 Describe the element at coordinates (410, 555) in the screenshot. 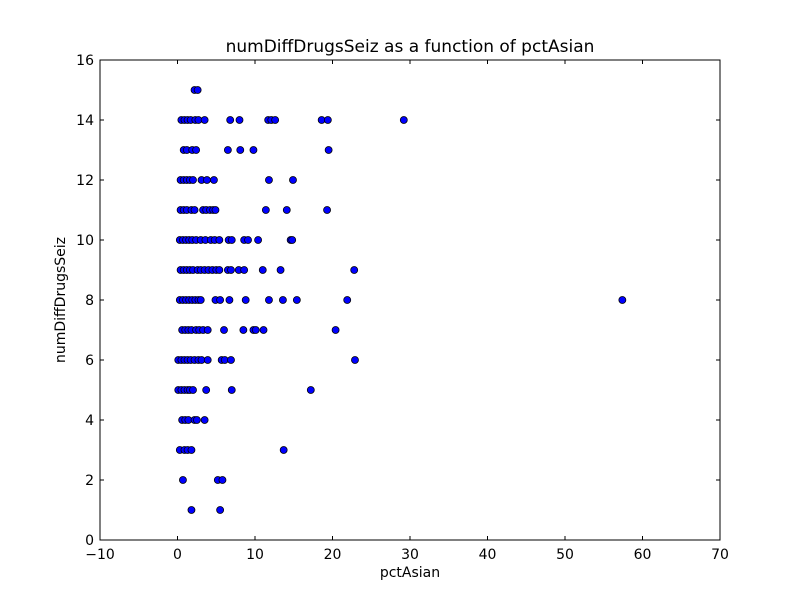

I see `x-tick-label: 30` at that location.